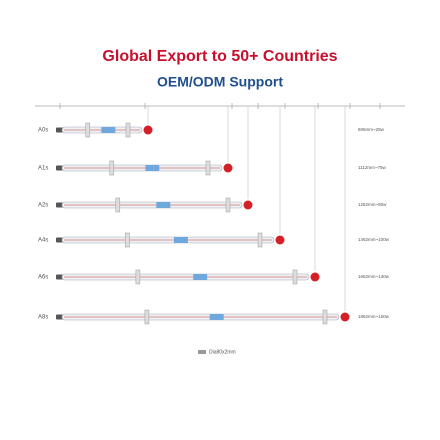 The height and width of the screenshot is (440, 440). What do you see at coordinates (372, 167) in the screenshot?
I see `tube-spec: 1112mm~75w` at bounding box center [372, 167].